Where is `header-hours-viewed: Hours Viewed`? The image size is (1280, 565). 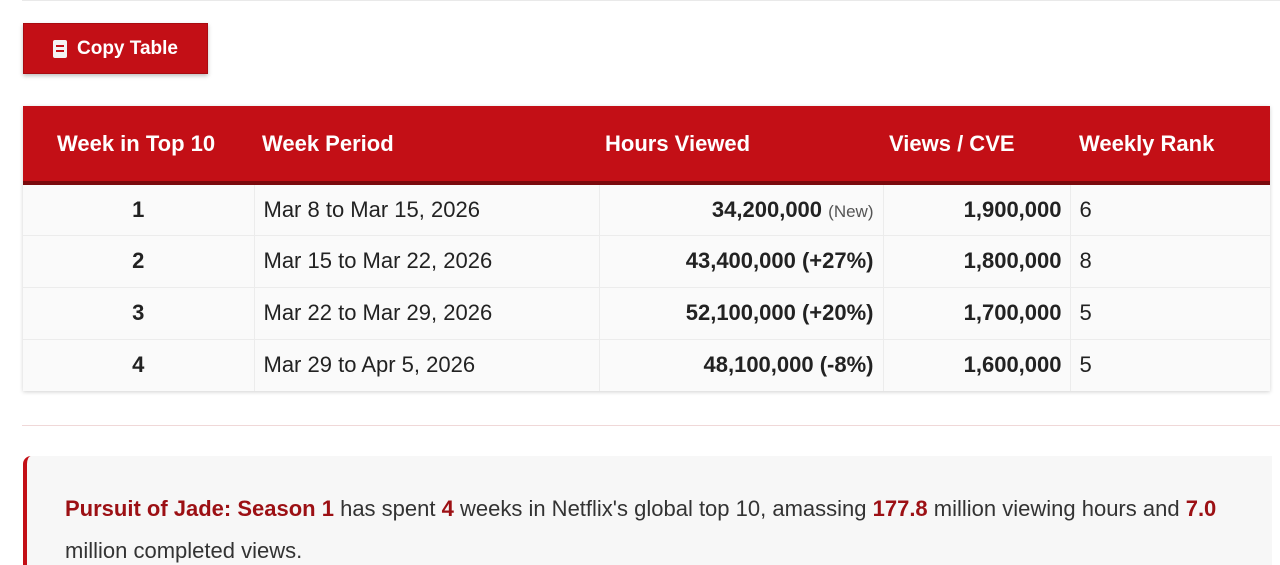
header-hours-viewed: Hours Viewed is located at coordinates (741, 145).